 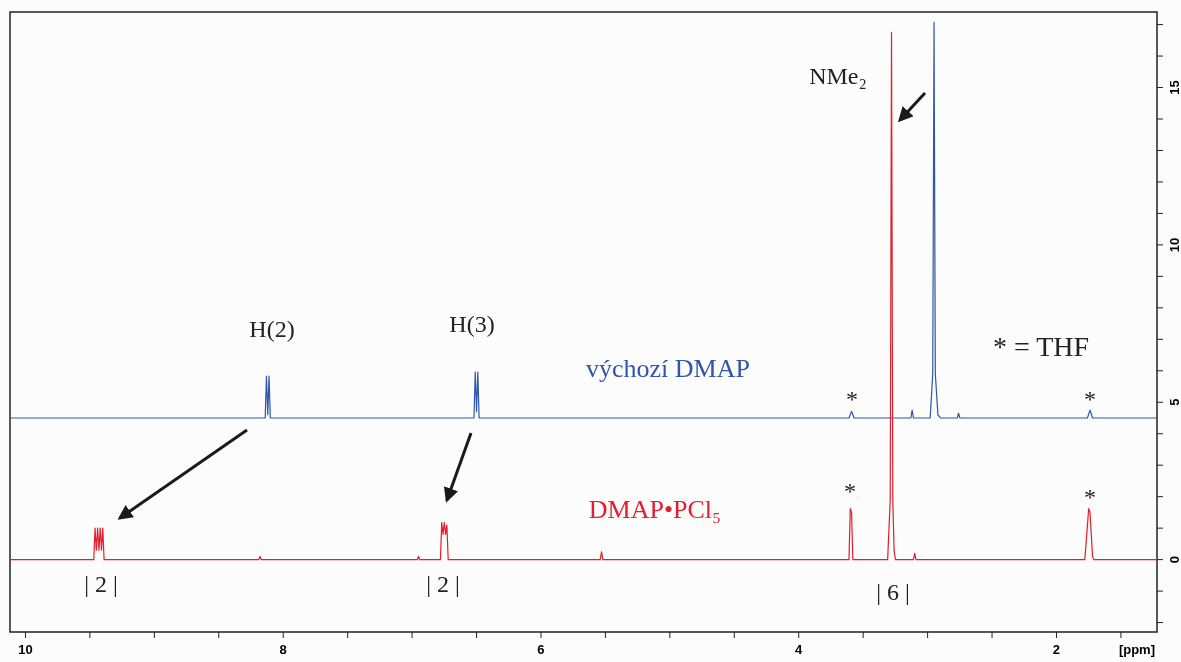 I want to click on annotation: NMe₂, so click(x=838, y=76).